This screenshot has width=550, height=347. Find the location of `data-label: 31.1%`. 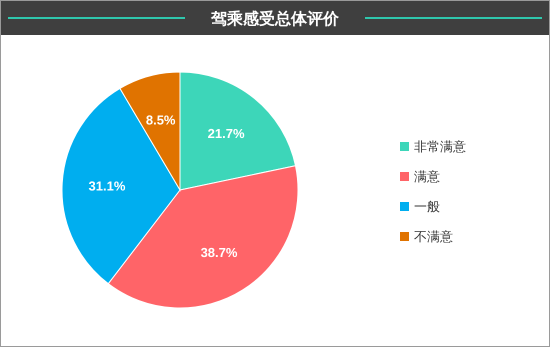

data-label: 31.1% is located at coordinates (107, 186).